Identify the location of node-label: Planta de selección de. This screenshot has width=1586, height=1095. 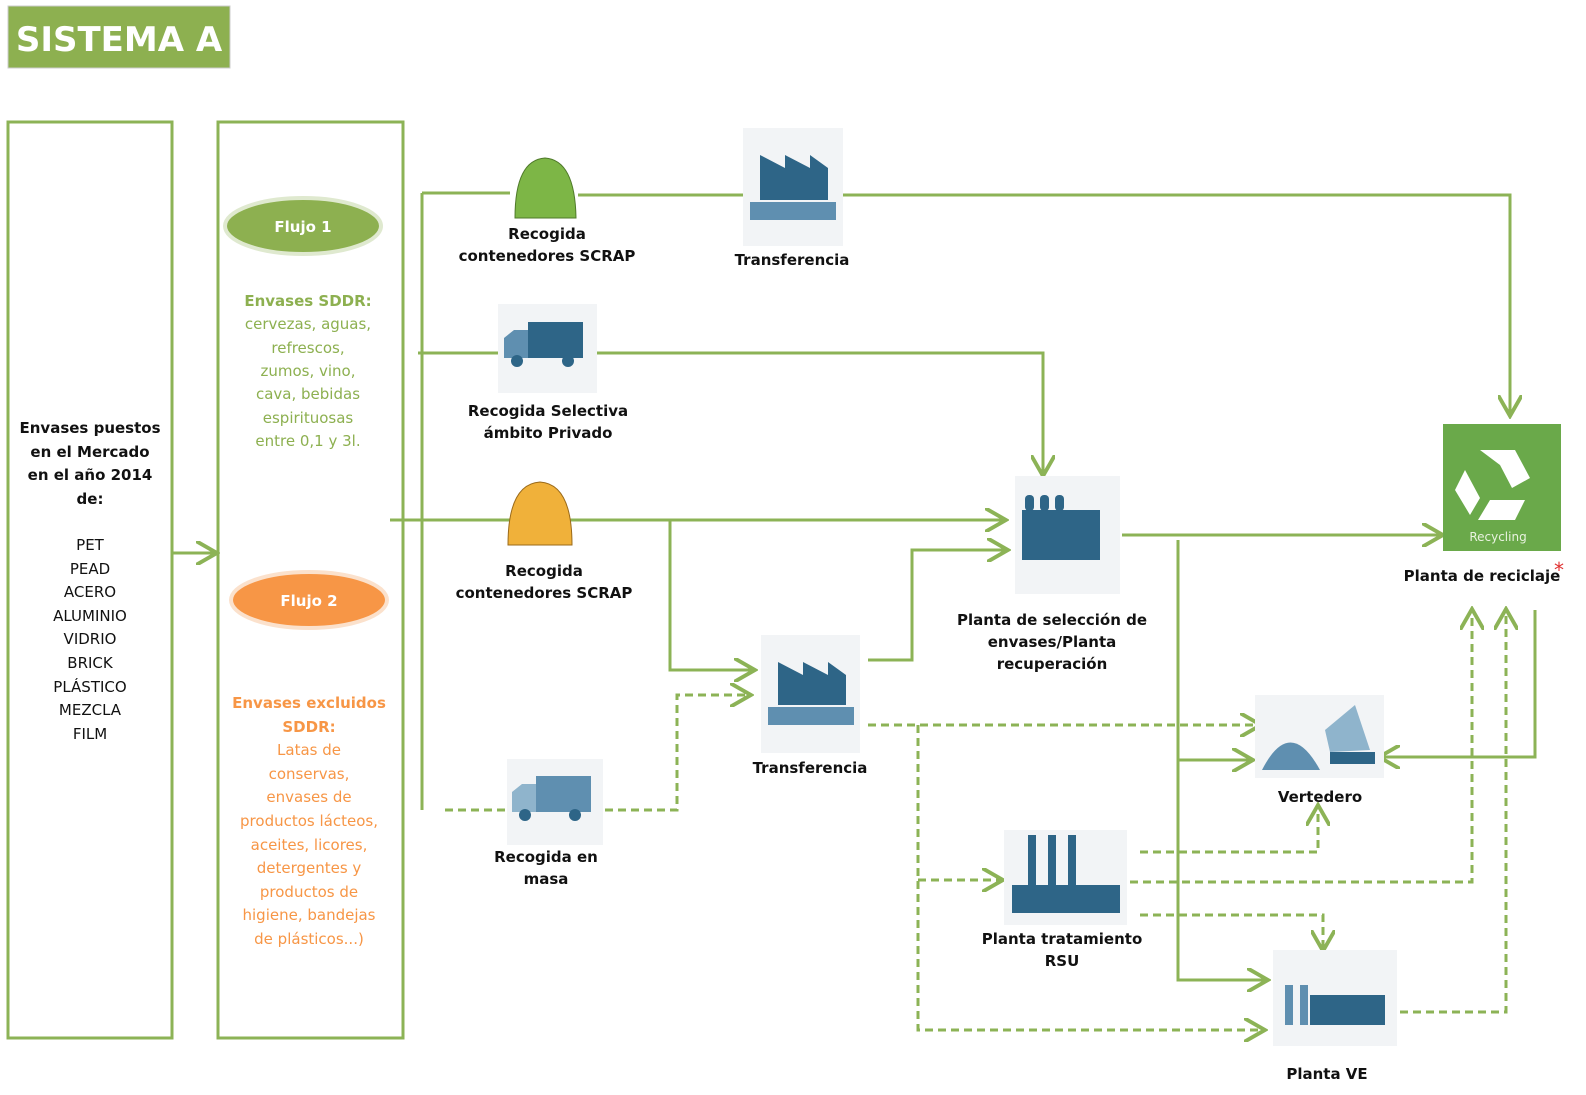
(1052, 620).